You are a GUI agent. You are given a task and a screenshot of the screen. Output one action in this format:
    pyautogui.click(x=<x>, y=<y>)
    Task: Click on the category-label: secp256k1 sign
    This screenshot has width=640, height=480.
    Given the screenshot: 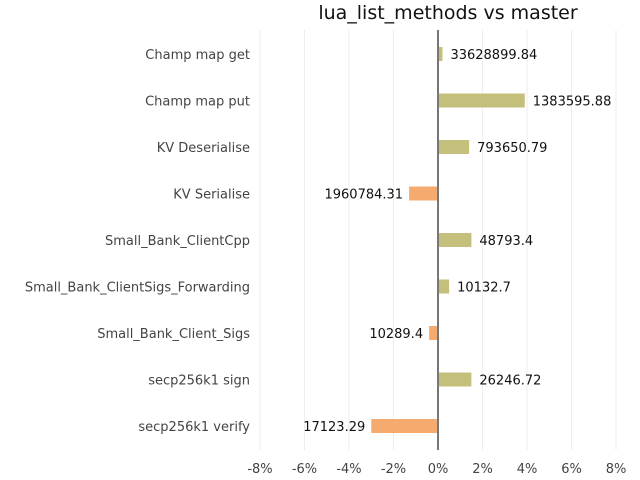 What is the action you would take?
    pyautogui.click(x=199, y=381)
    